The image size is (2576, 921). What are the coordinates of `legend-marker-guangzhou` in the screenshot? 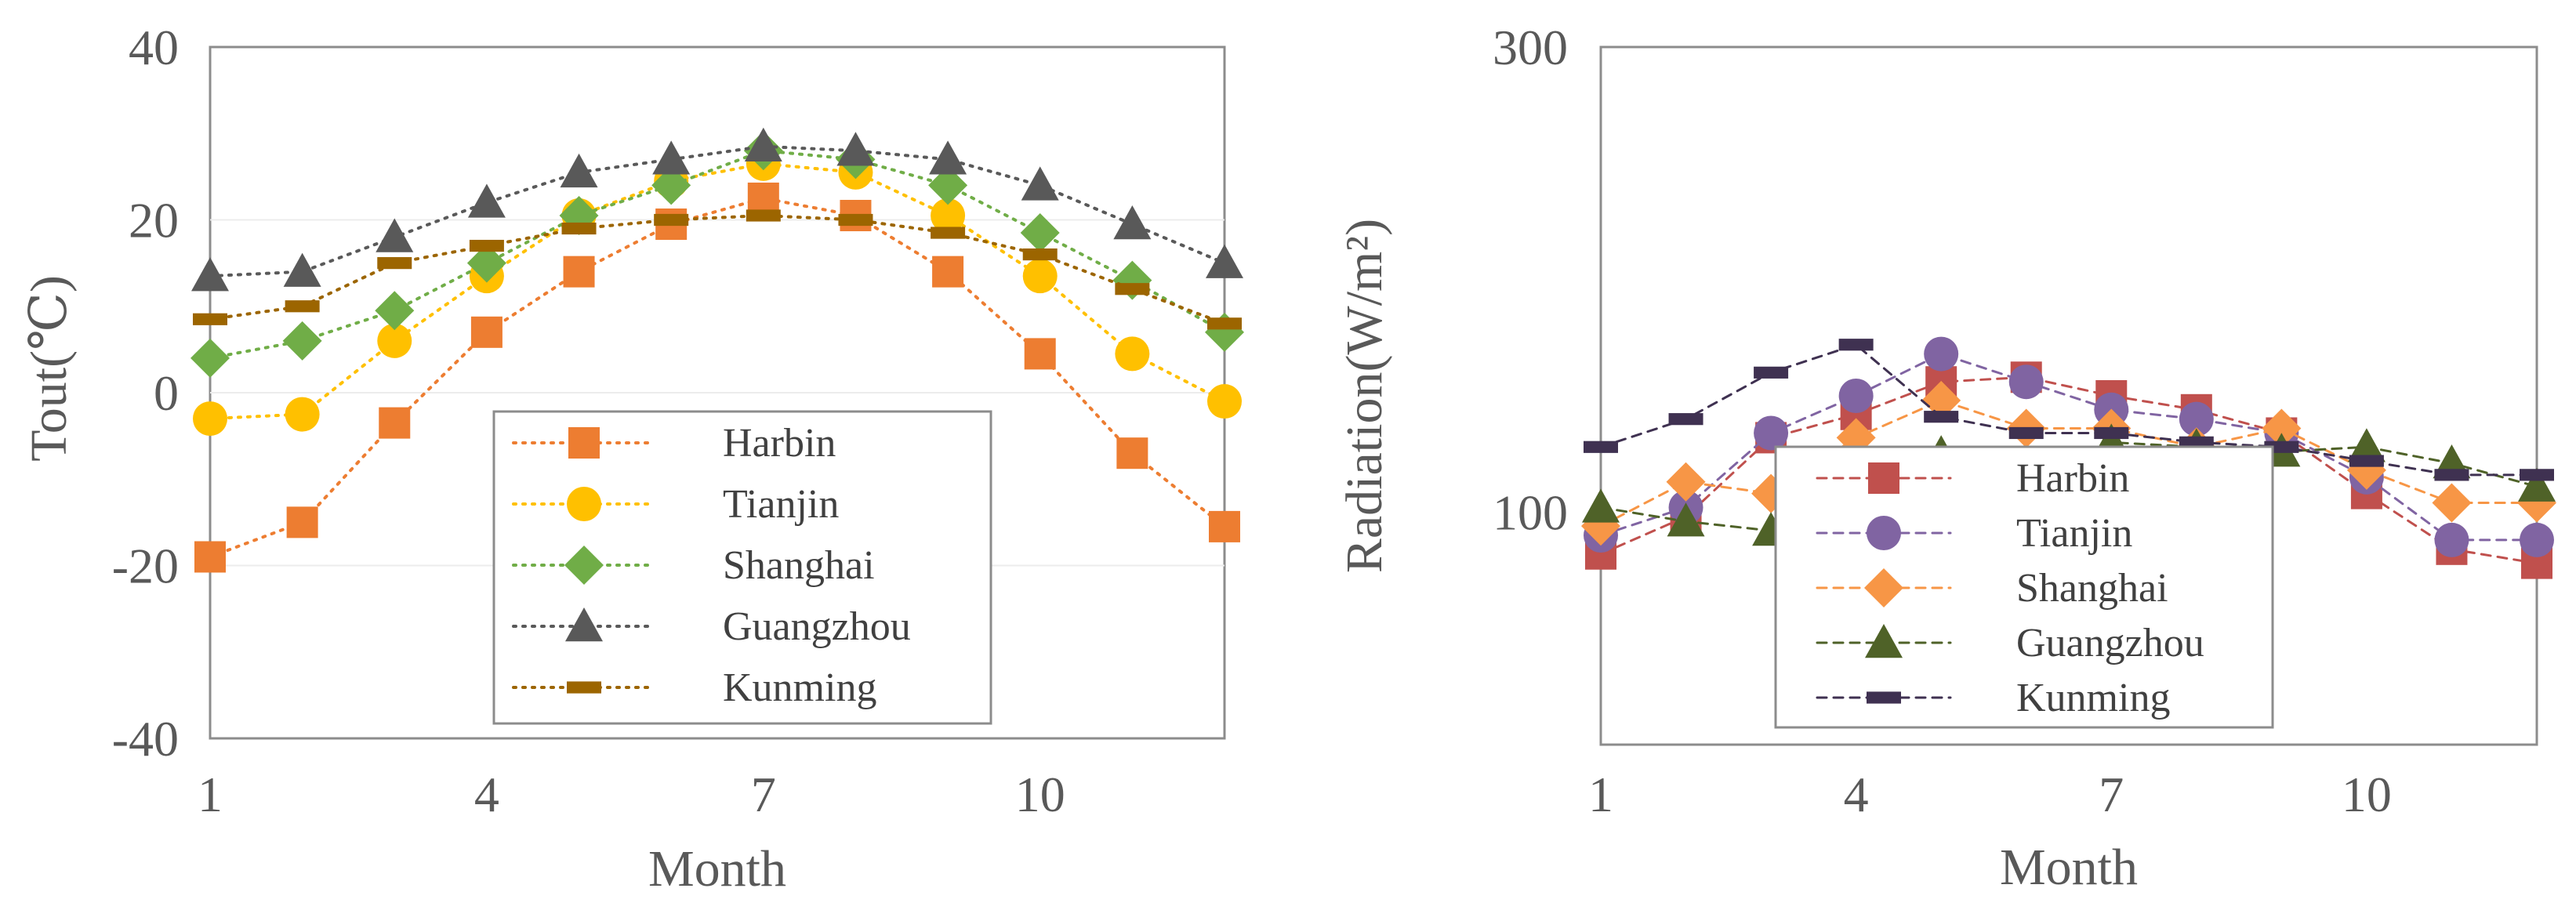 It's located at (1884, 641).